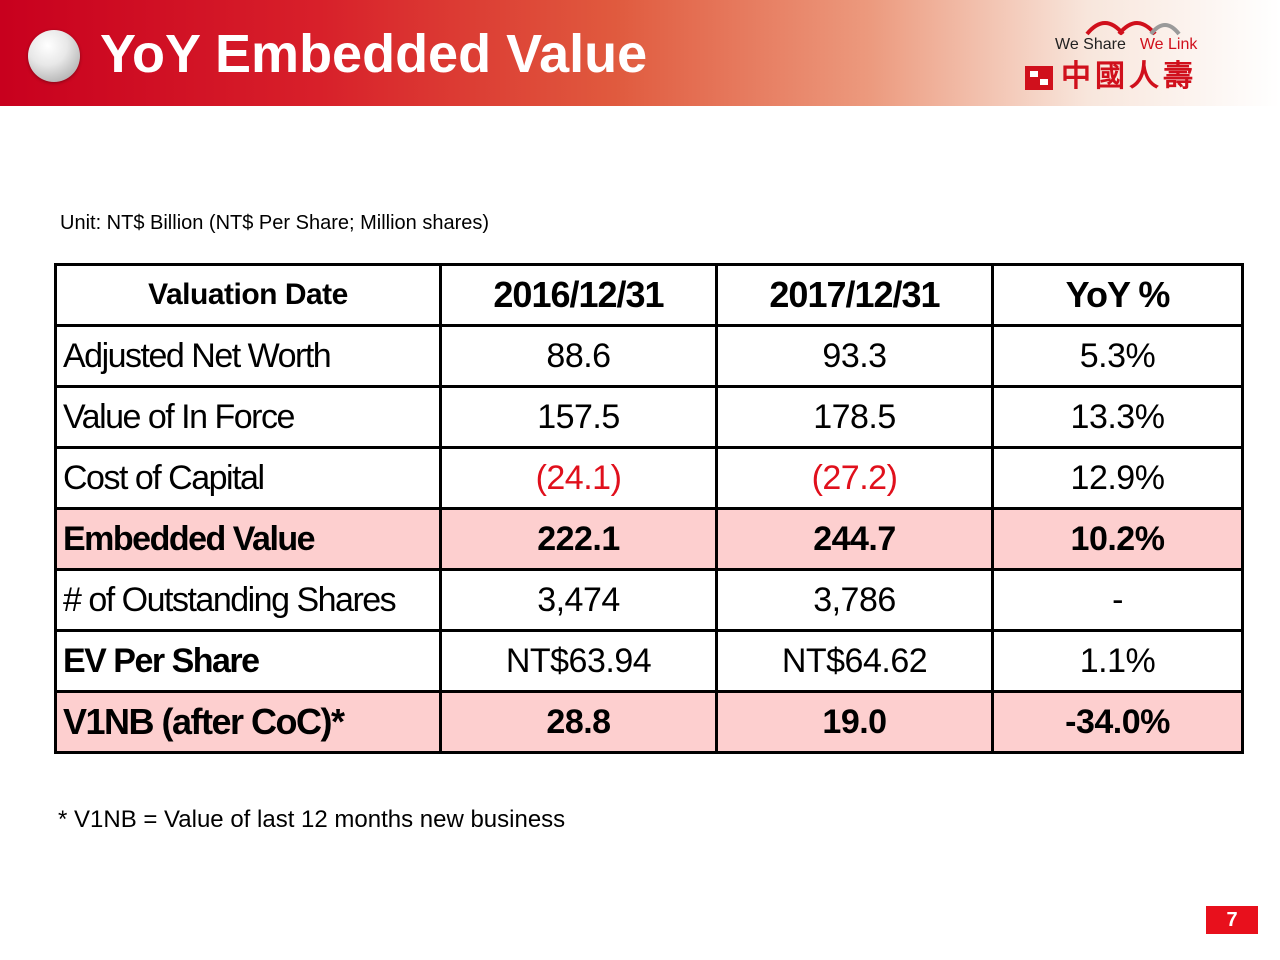 This screenshot has height=960, width=1280. Describe the element at coordinates (854, 478) in the screenshot. I see `cell-2017: (27.2)` at that location.